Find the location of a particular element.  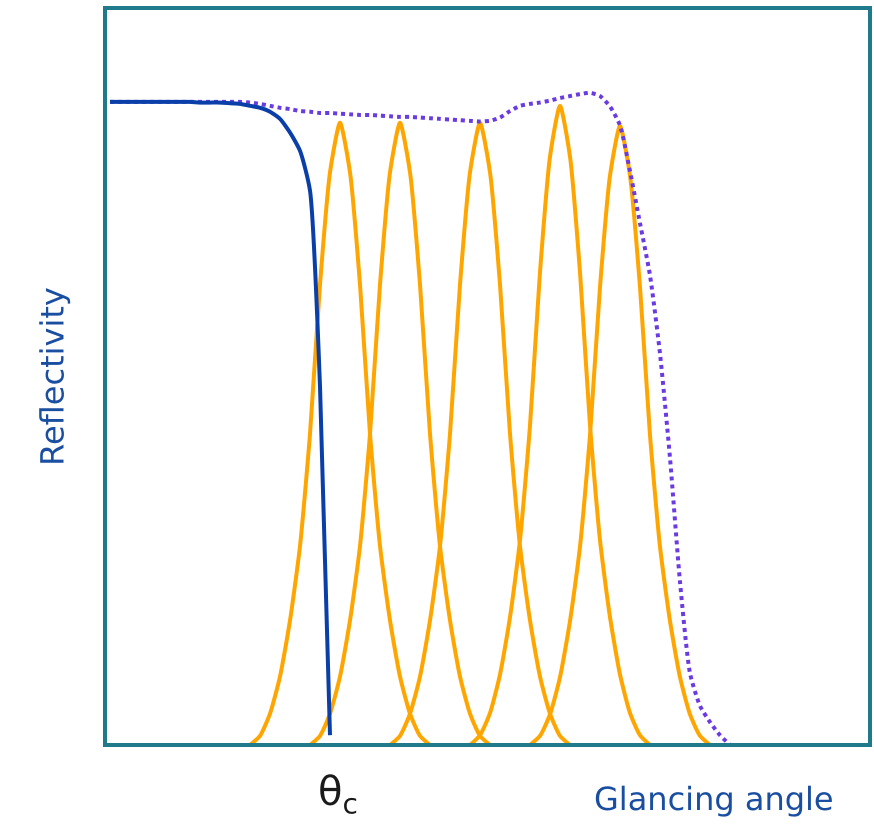

text: θ$_{c}$ is located at coordinates (338, 794).